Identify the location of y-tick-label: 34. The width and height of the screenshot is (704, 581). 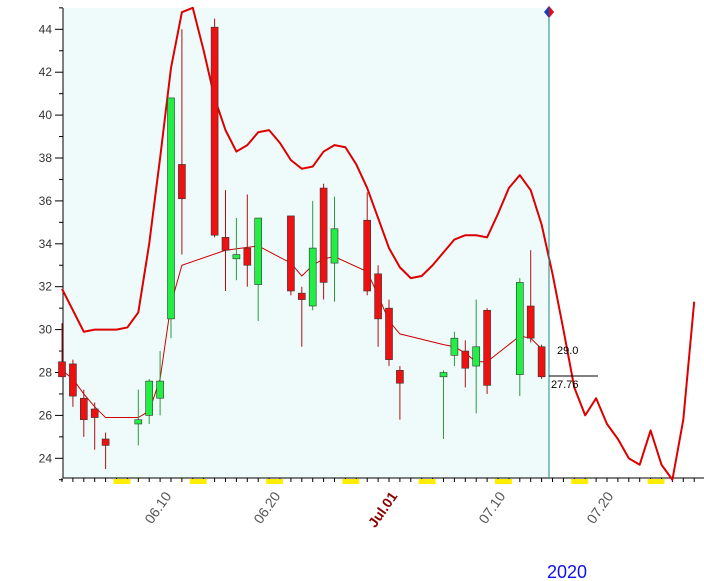
(46, 244).